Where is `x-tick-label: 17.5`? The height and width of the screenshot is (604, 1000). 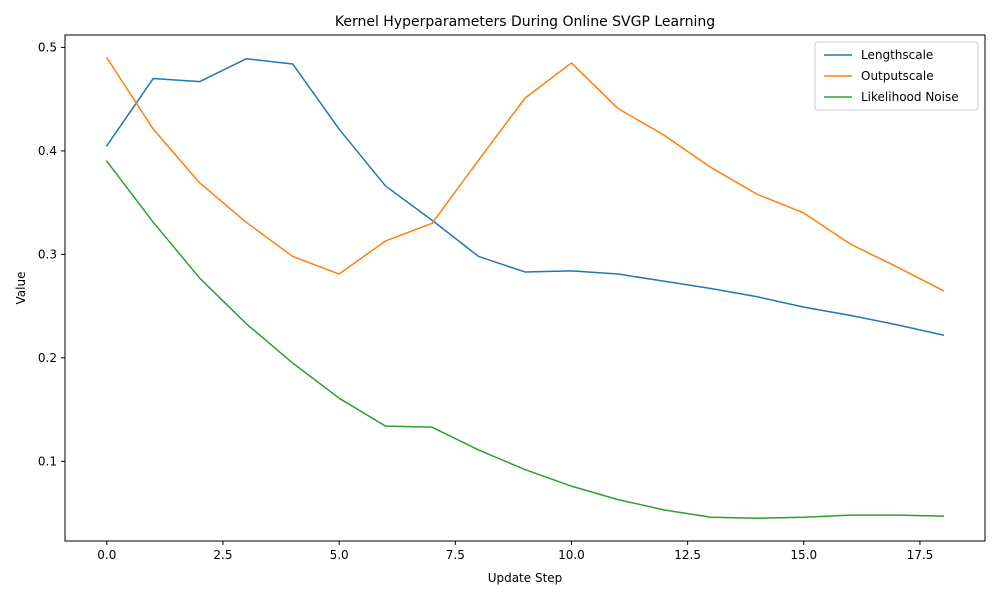
x-tick-label: 17.5 is located at coordinates (920, 555).